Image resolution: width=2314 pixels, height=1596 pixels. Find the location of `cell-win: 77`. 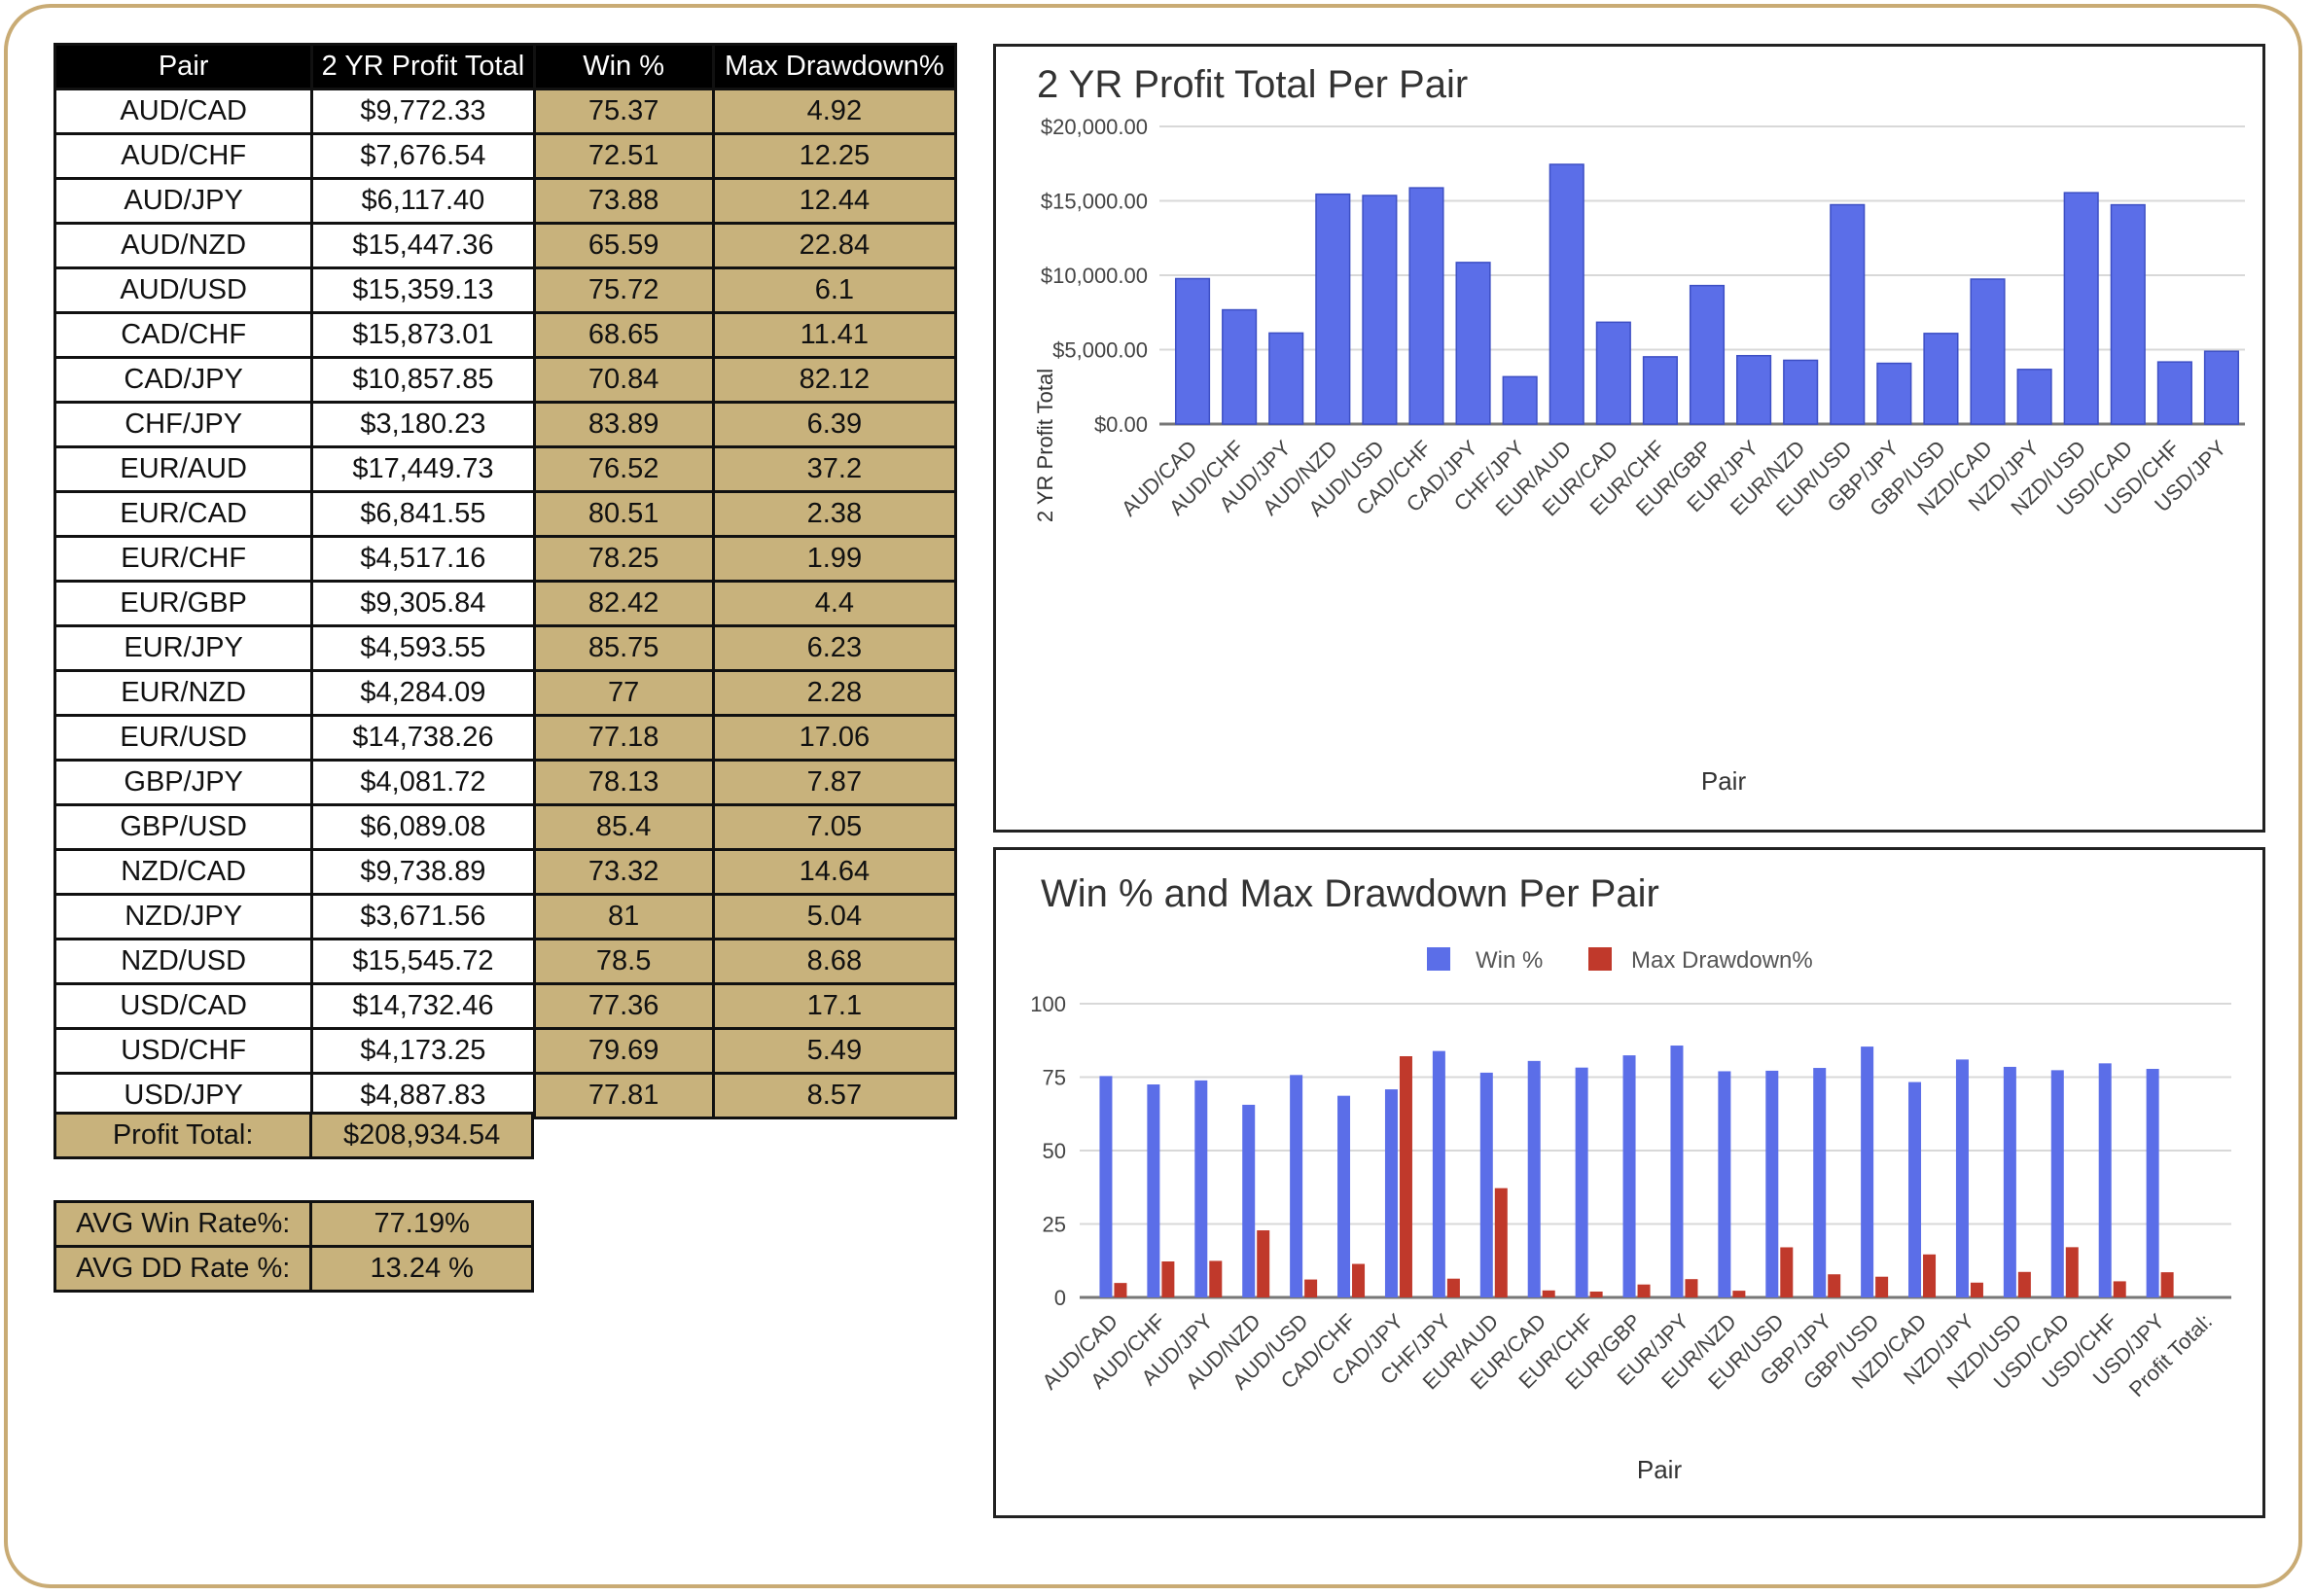

cell-win: 77 is located at coordinates (623, 693).